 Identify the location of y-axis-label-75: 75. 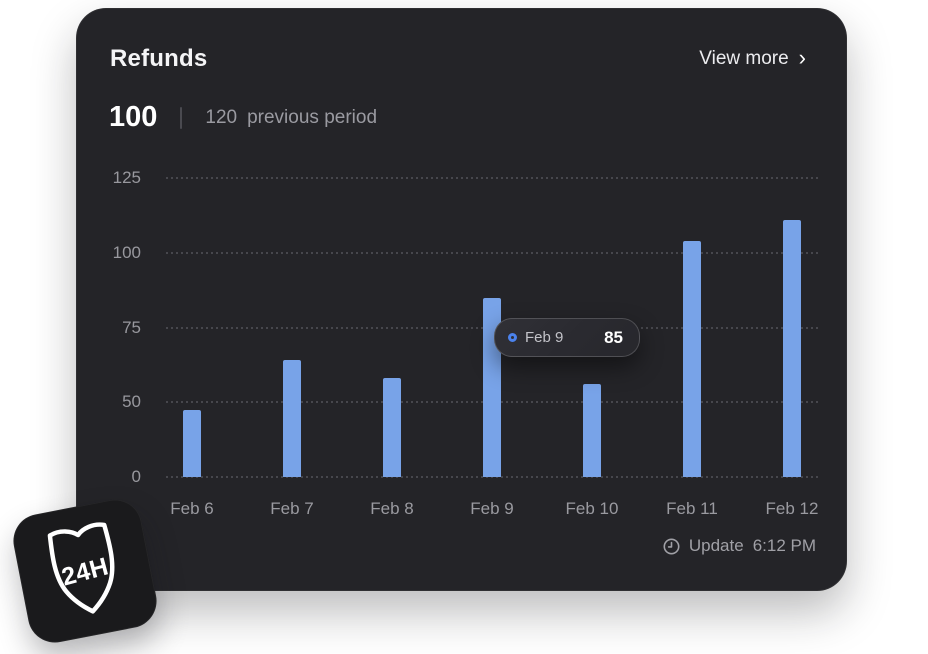
(131, 327).